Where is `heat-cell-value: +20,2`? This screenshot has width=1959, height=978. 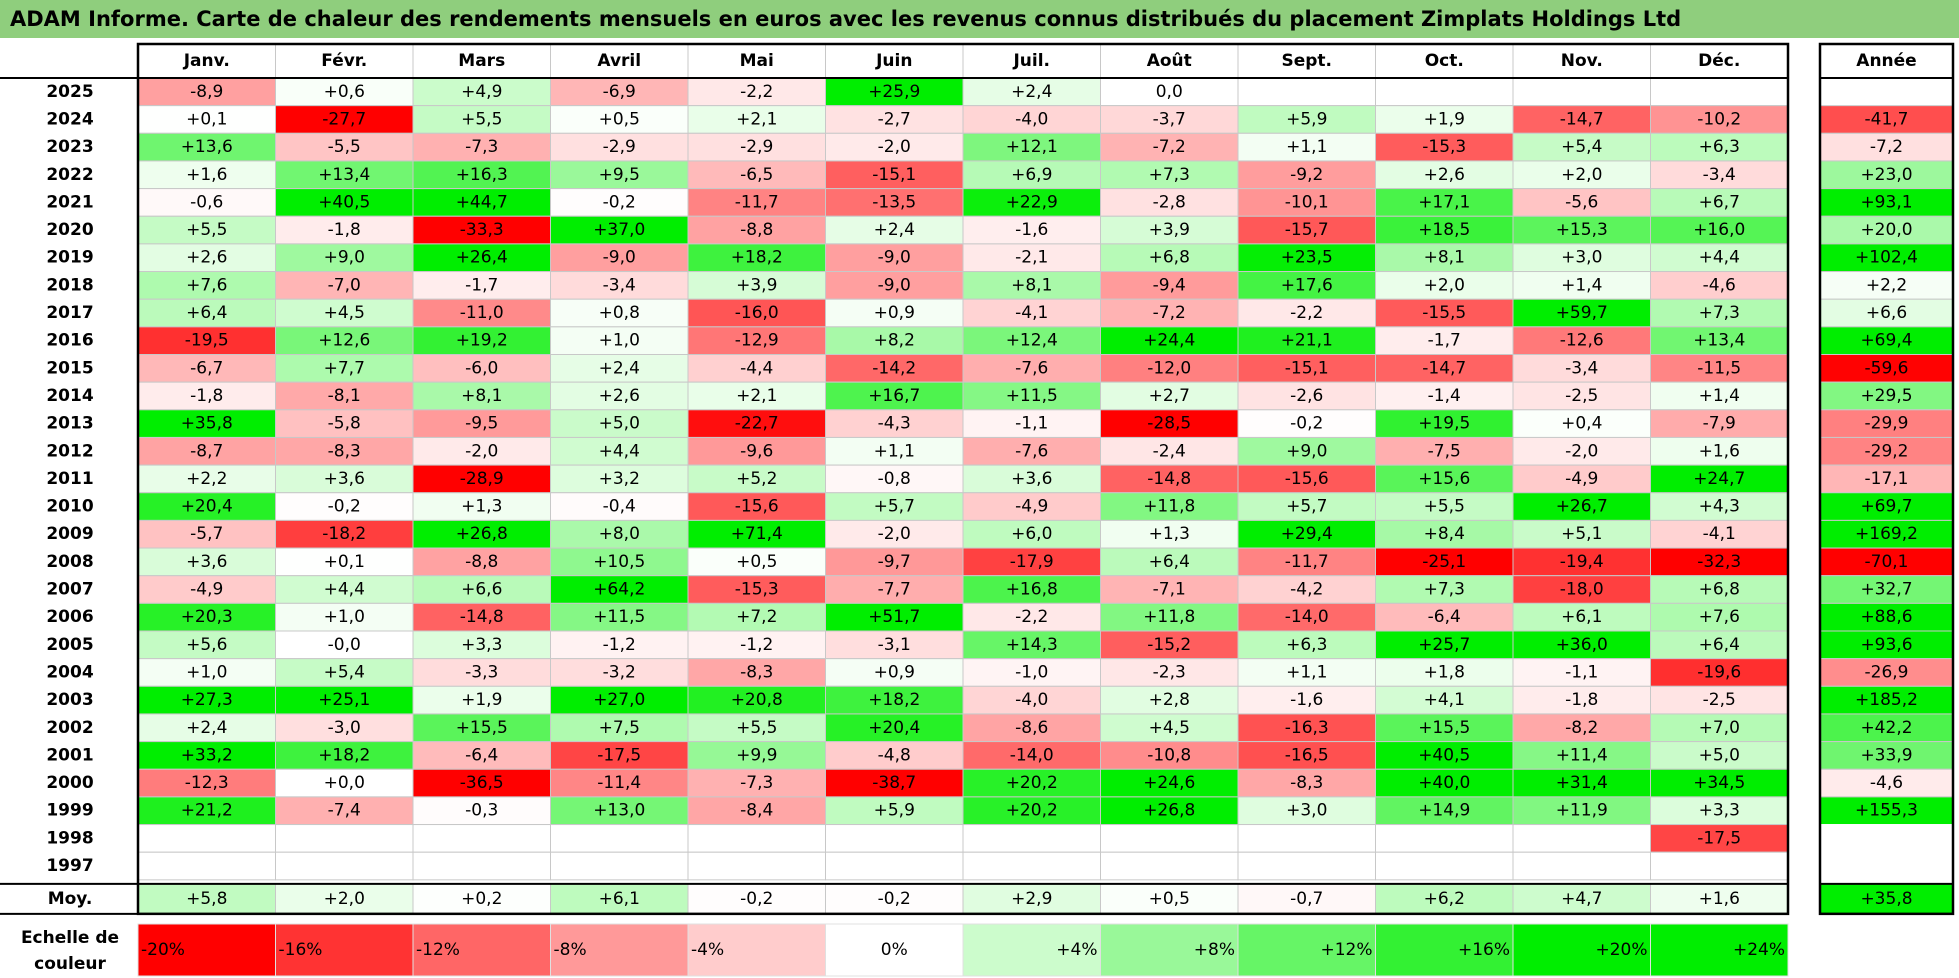
heat-cell-value: +20,2 is located at coordinates (1032, 783).